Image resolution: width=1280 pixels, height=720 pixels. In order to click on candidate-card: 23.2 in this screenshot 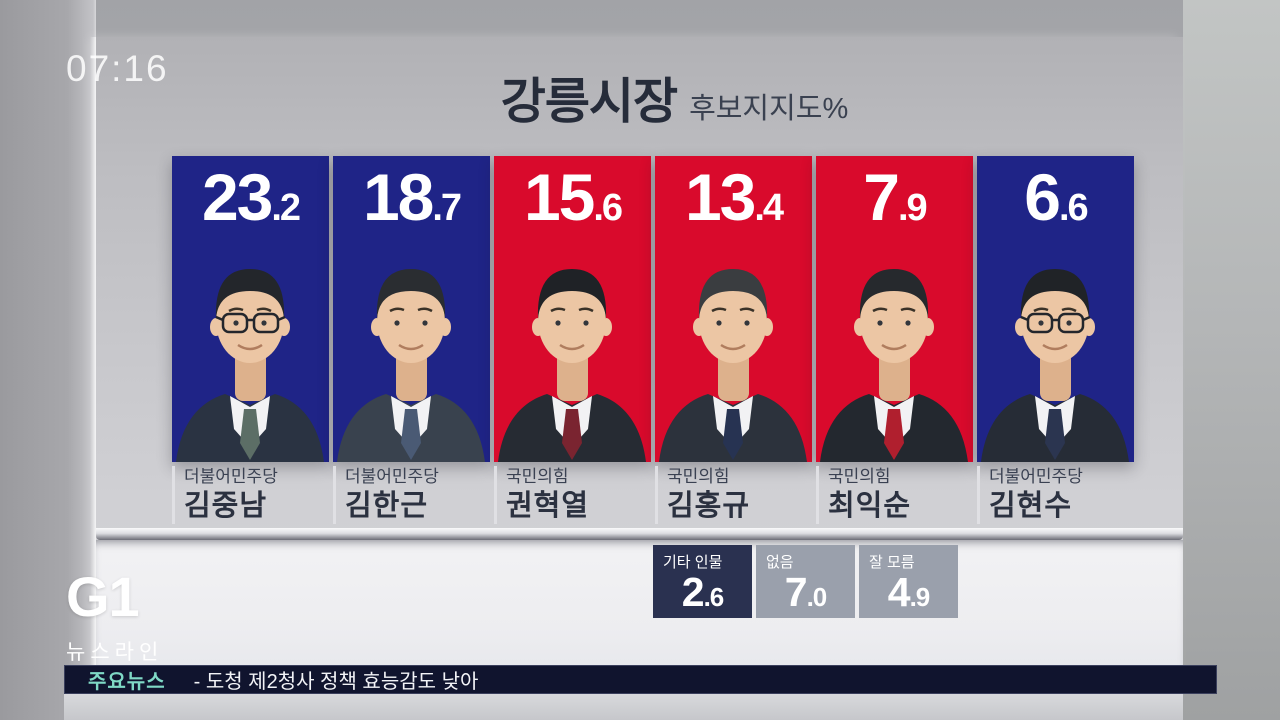, I will do `click(250, 309)`.